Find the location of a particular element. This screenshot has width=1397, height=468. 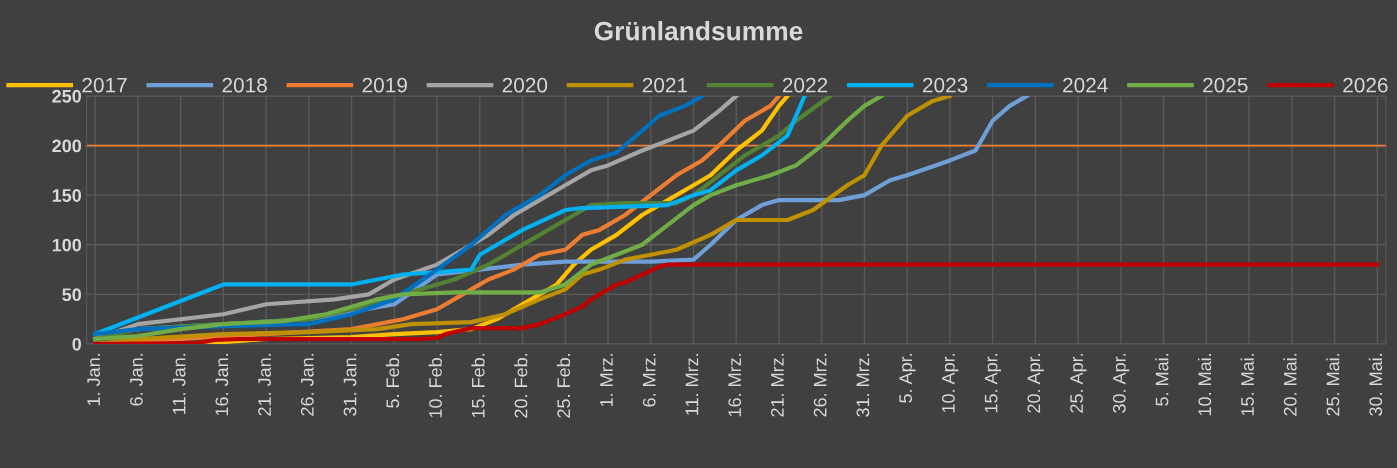

x-tick-label: 26. Mrz. is located at coordinates (820, 385).